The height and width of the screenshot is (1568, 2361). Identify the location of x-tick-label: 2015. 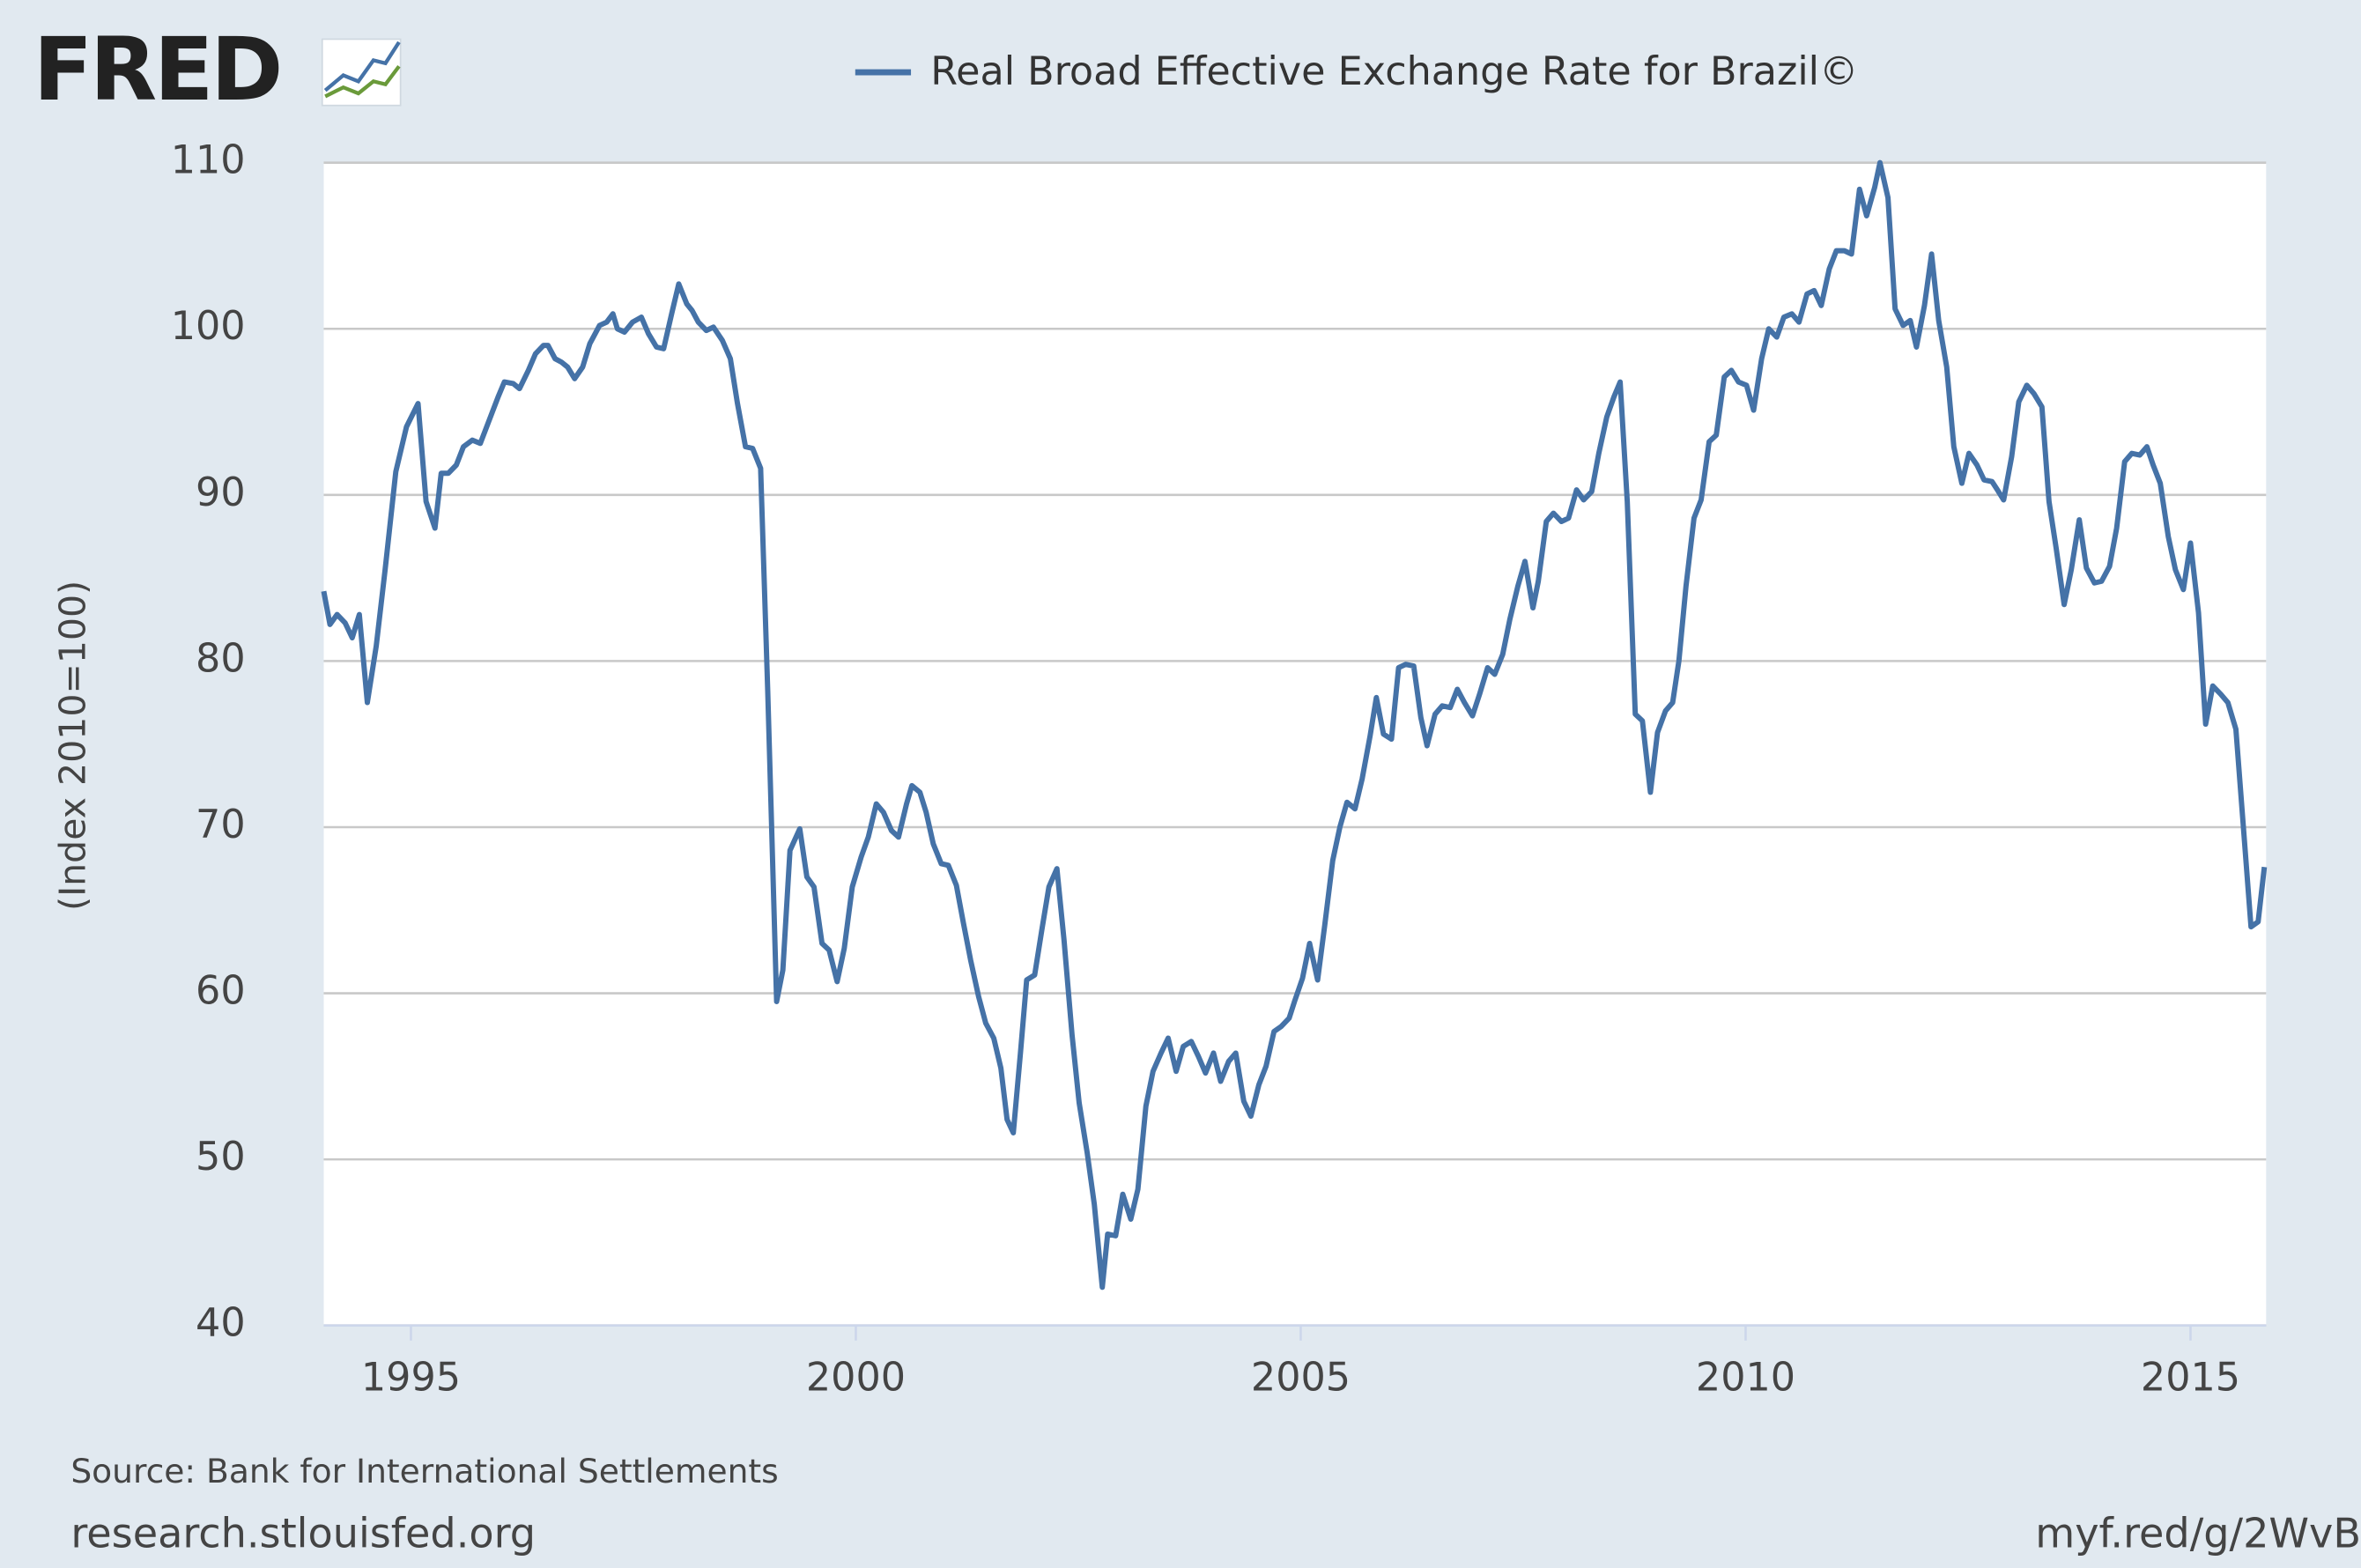
(2190, 1377).